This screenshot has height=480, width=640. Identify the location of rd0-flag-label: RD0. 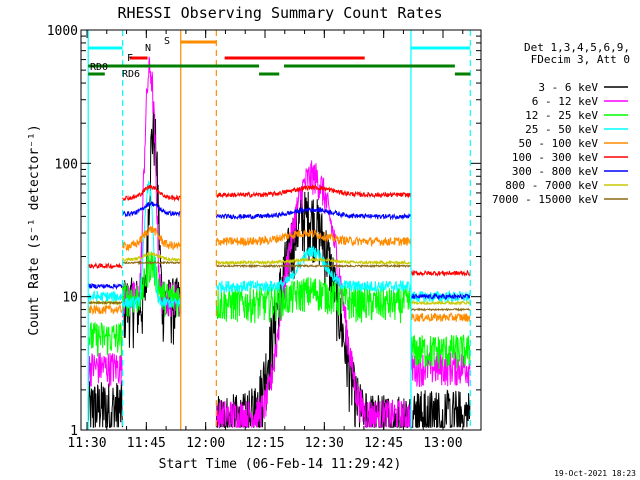
(99, 67).